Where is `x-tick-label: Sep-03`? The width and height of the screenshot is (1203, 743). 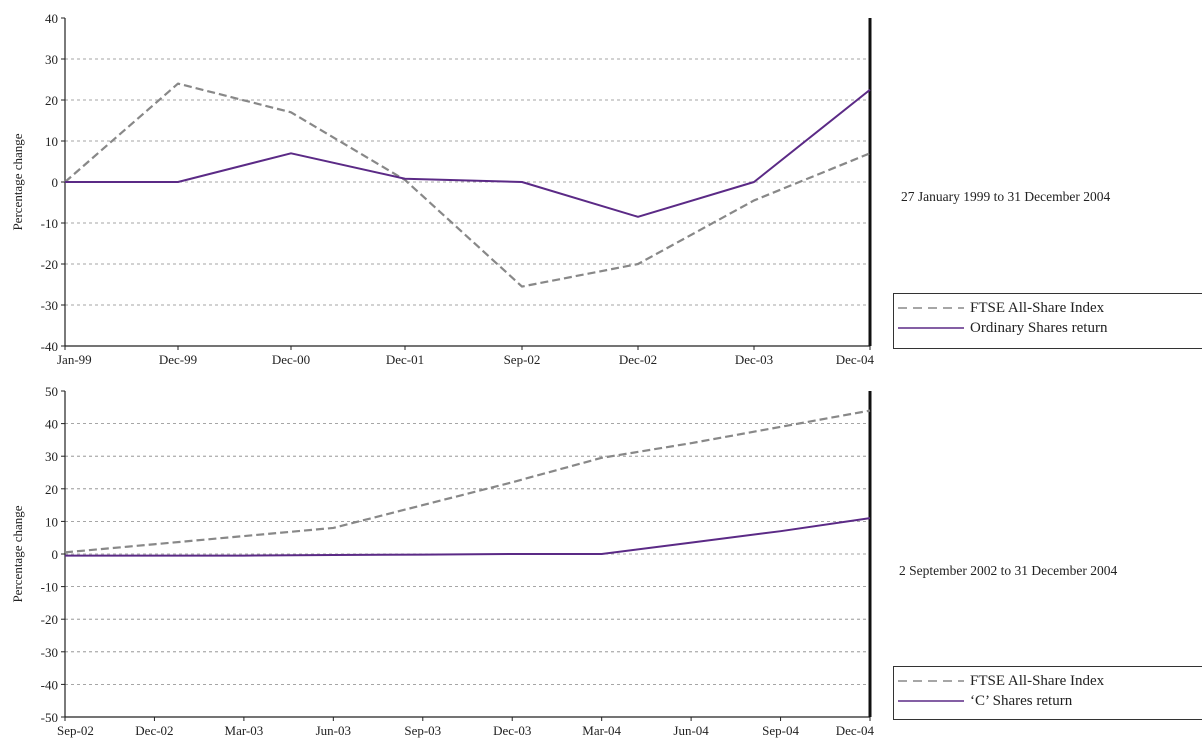
x-tick-label: Sep-03 is located at coordinates (422, 730).